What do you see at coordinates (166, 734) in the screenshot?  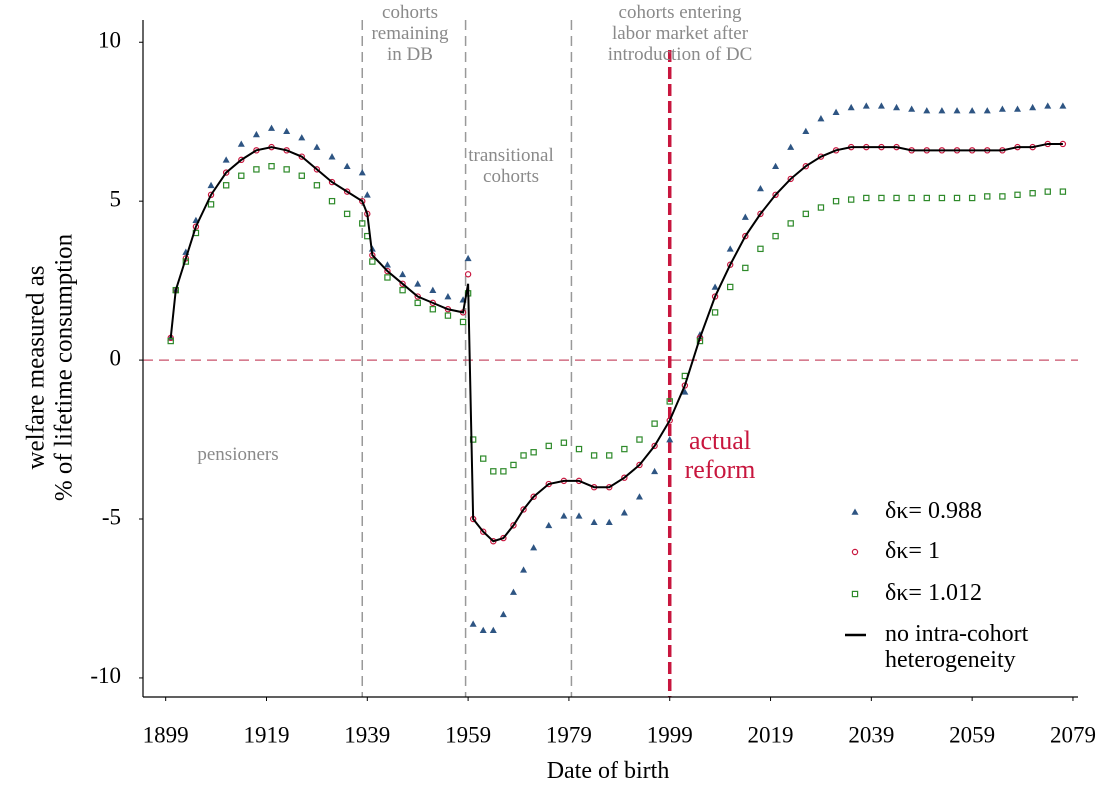 I see `x-tick-label: 1899` at bounding box center [166, 734].